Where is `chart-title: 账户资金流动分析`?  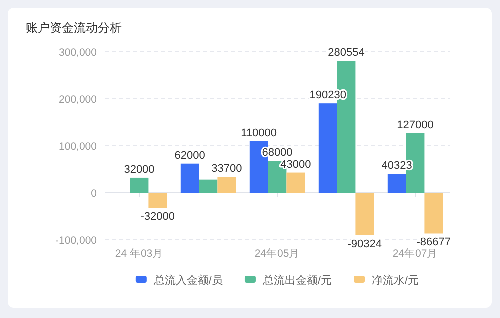
chart-title: 账户资金流动分析 is located at coordinates (74, 28).